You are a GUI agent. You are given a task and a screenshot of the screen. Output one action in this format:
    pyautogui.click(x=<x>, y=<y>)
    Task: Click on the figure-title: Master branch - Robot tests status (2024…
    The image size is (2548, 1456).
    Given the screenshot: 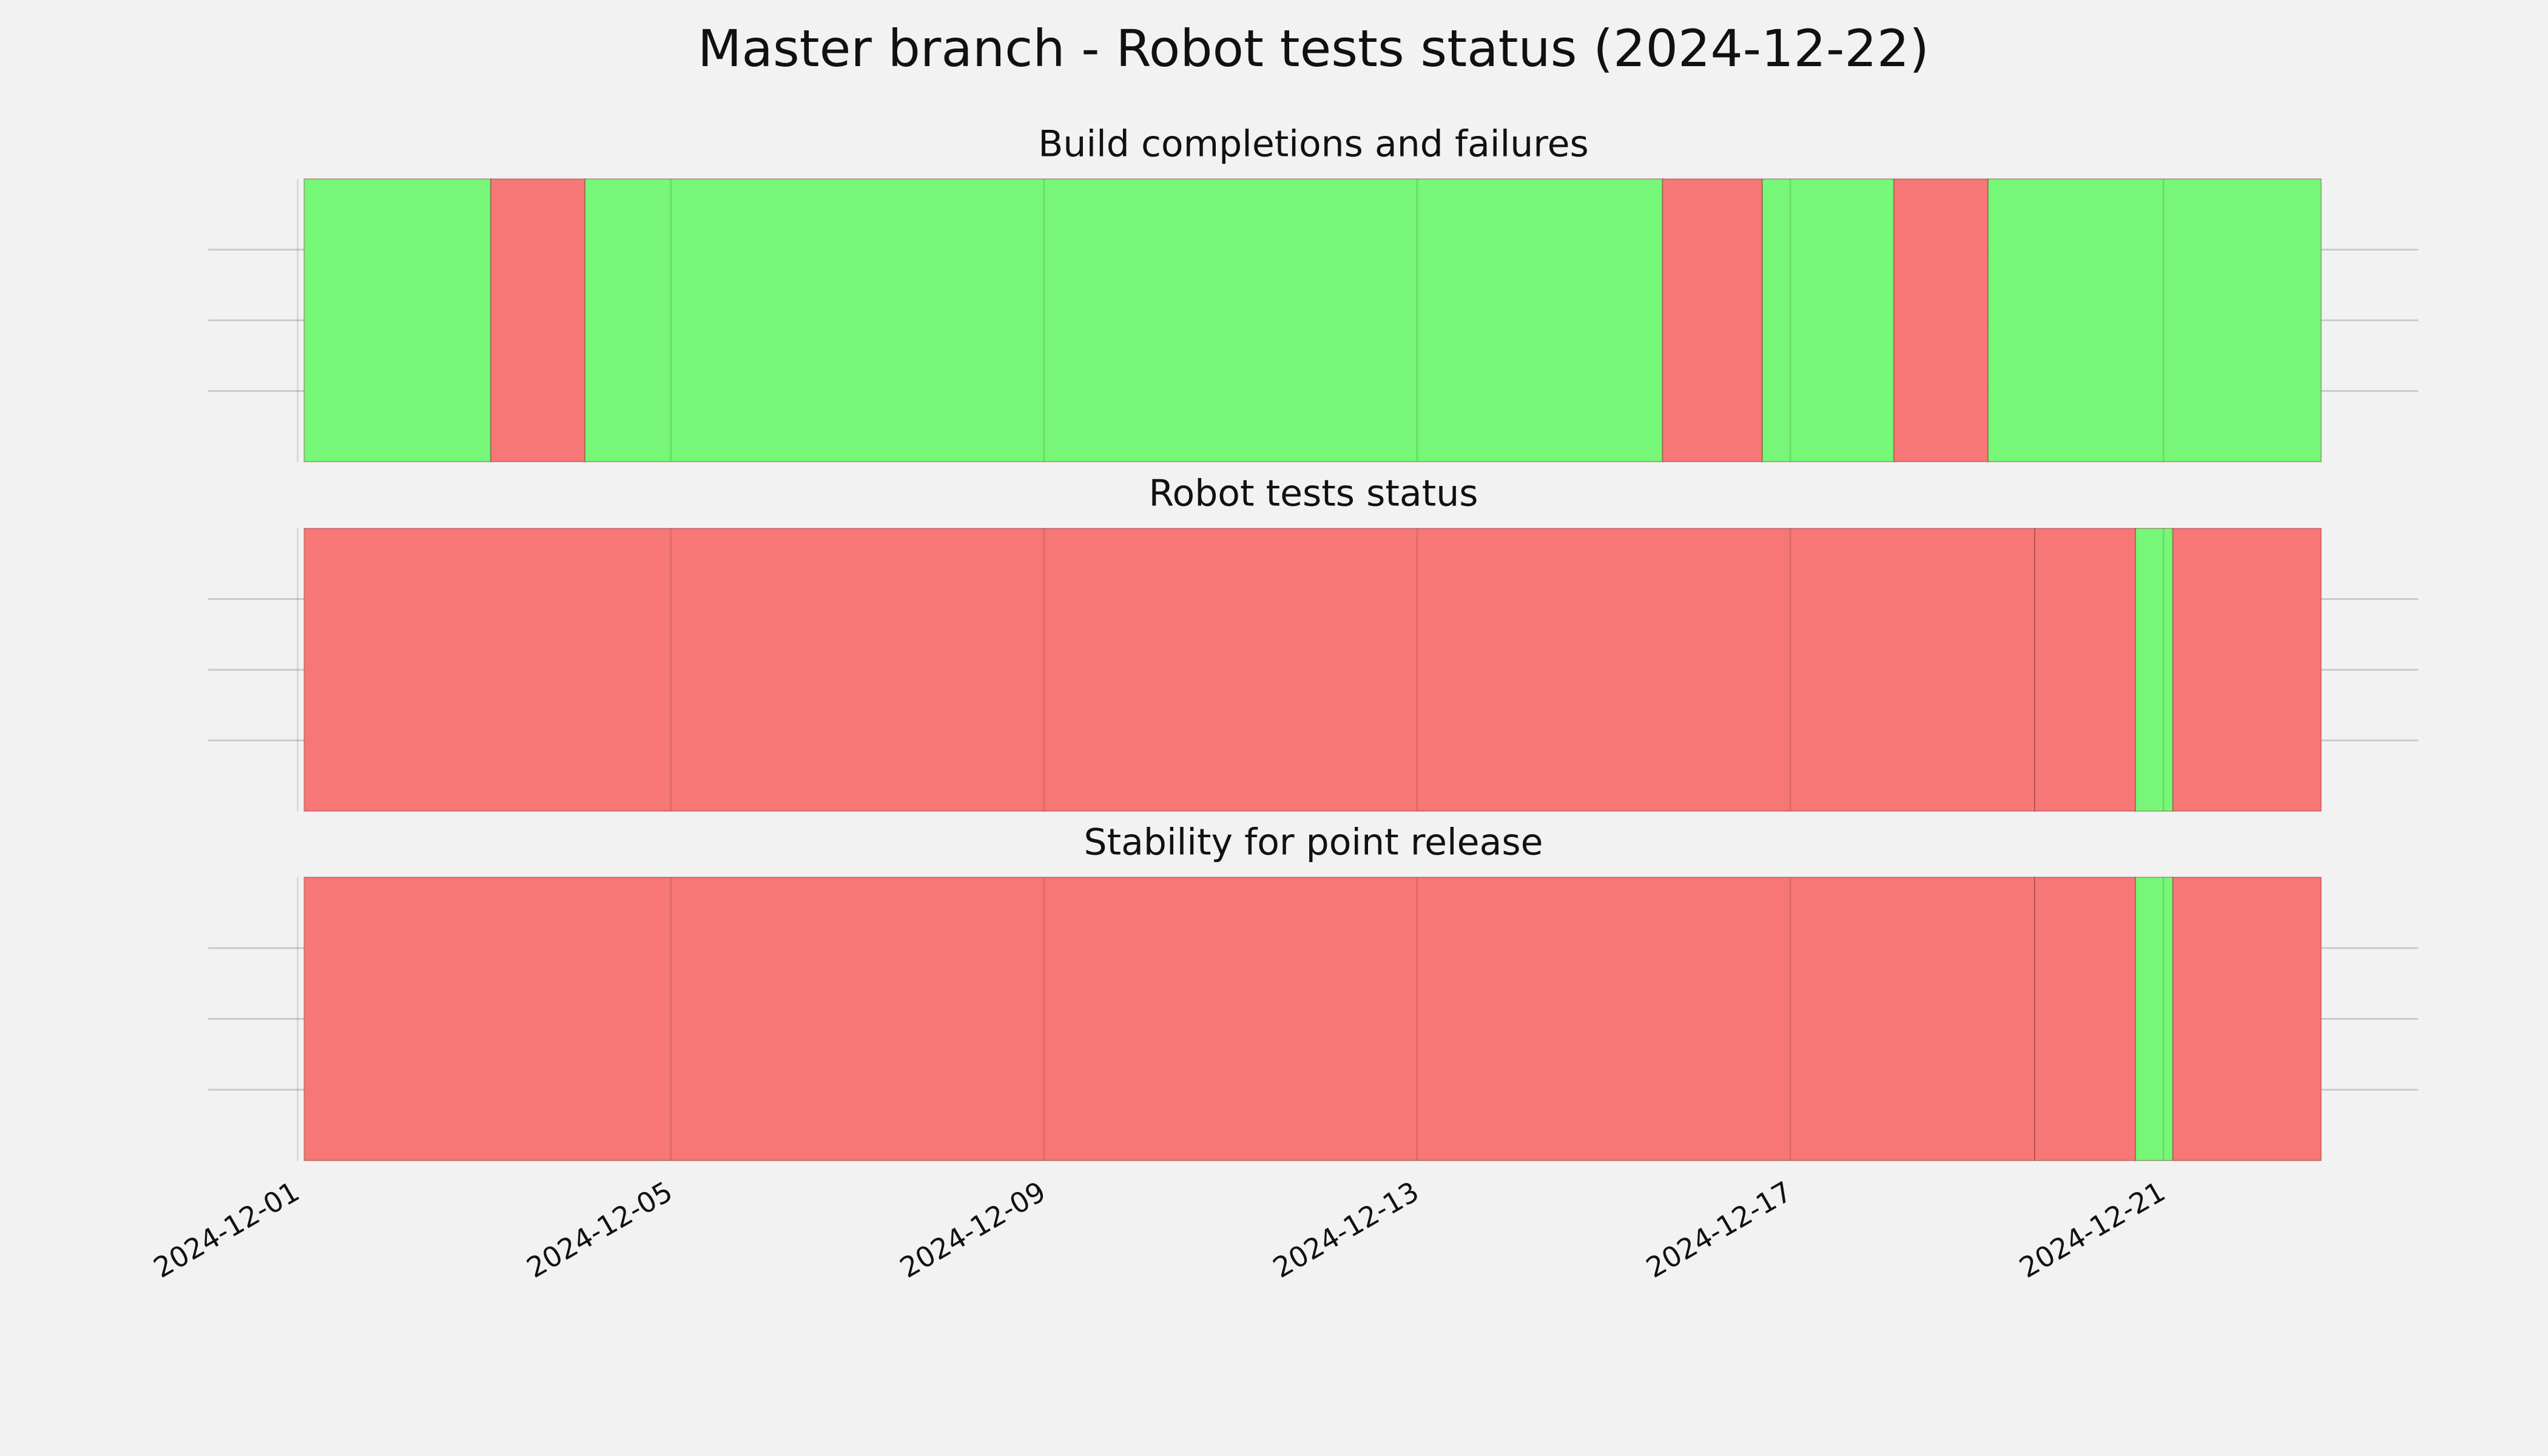 What is the action you would take?
    pyautogui.click(x=1313, y=48)
    